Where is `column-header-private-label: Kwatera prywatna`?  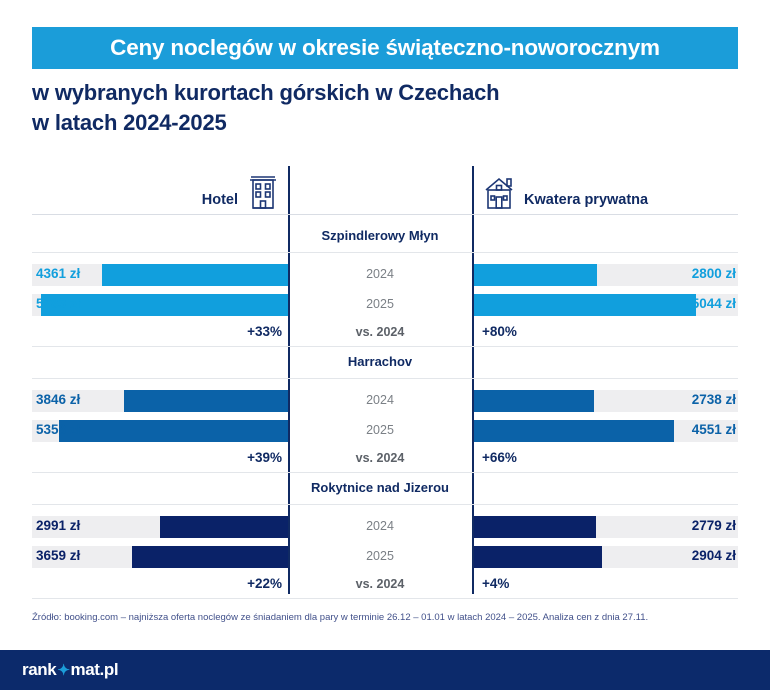
column-header-private-label: Kwatera prywatna is located at coordinates (586, 200).